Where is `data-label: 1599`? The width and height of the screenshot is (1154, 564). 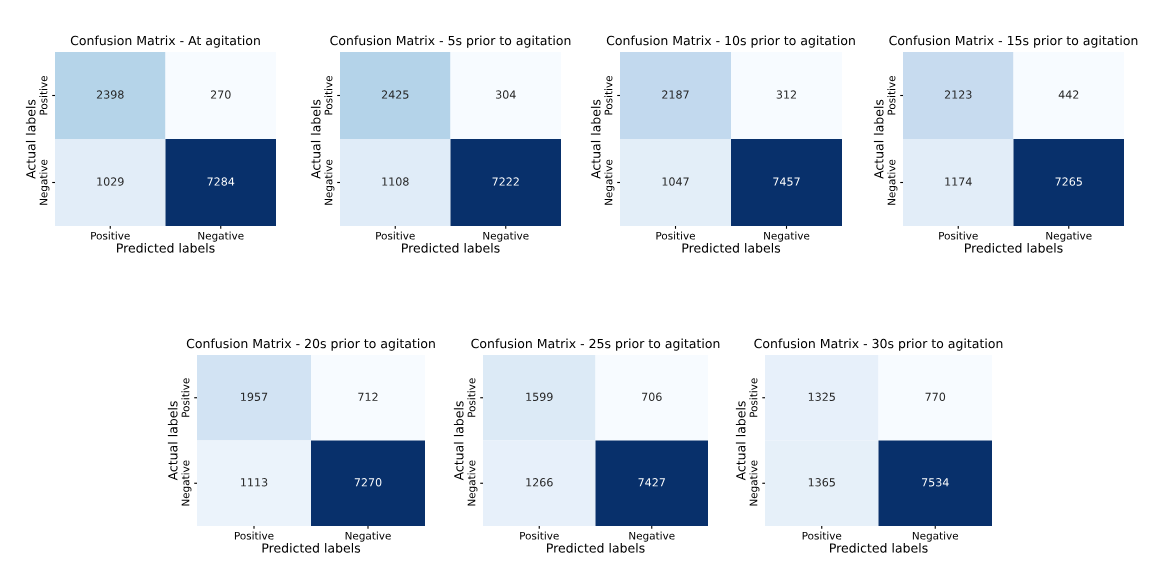
data-label: 1599 is located at coordinates (539, 396).